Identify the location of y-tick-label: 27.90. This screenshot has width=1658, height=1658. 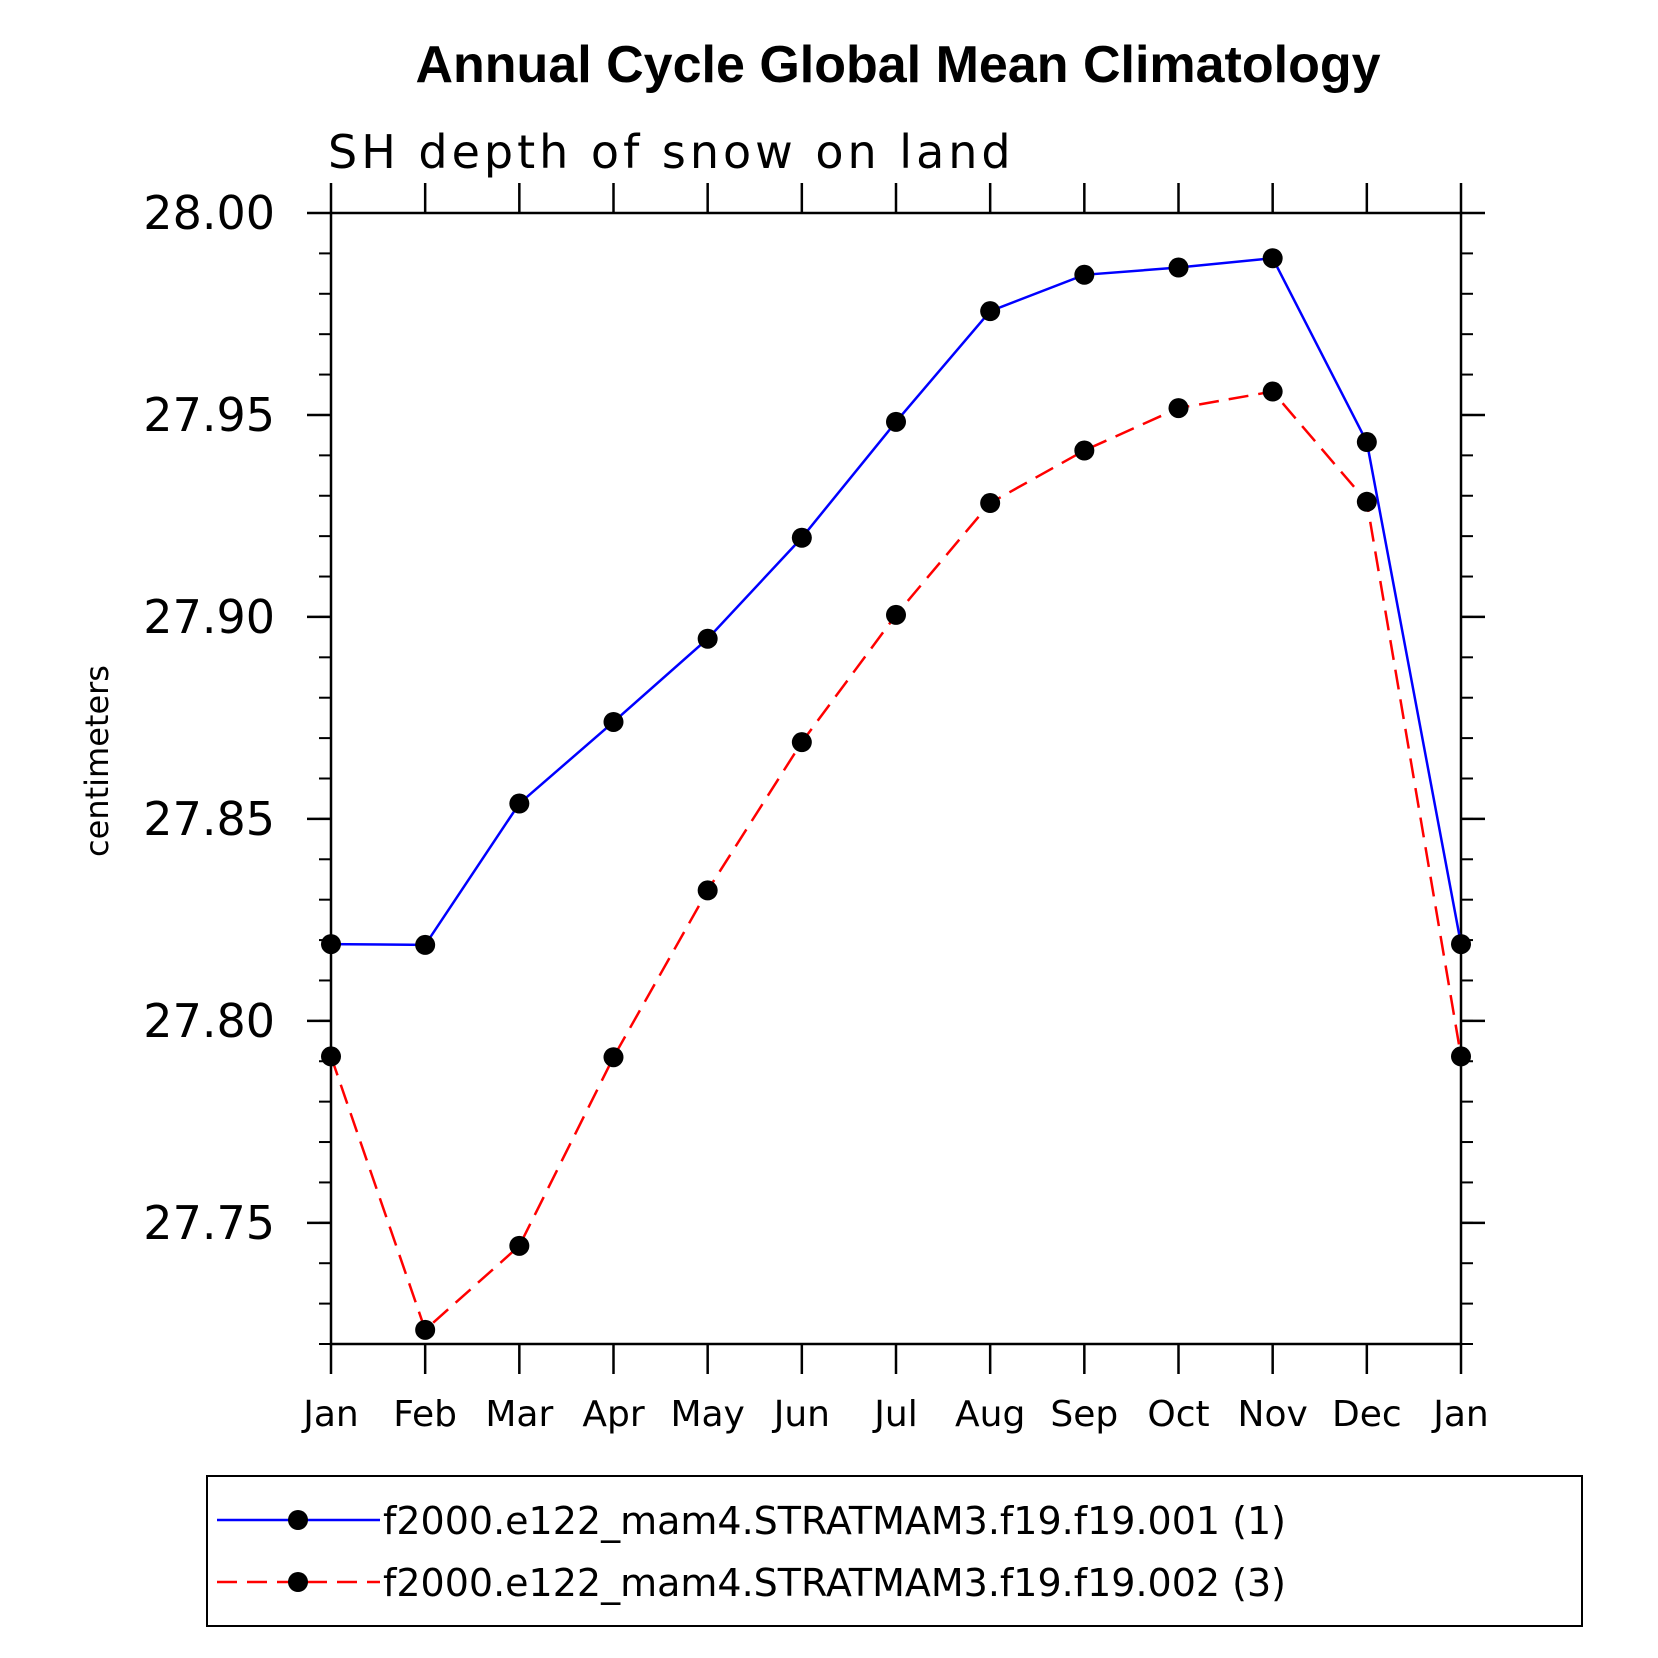
(209, 617).